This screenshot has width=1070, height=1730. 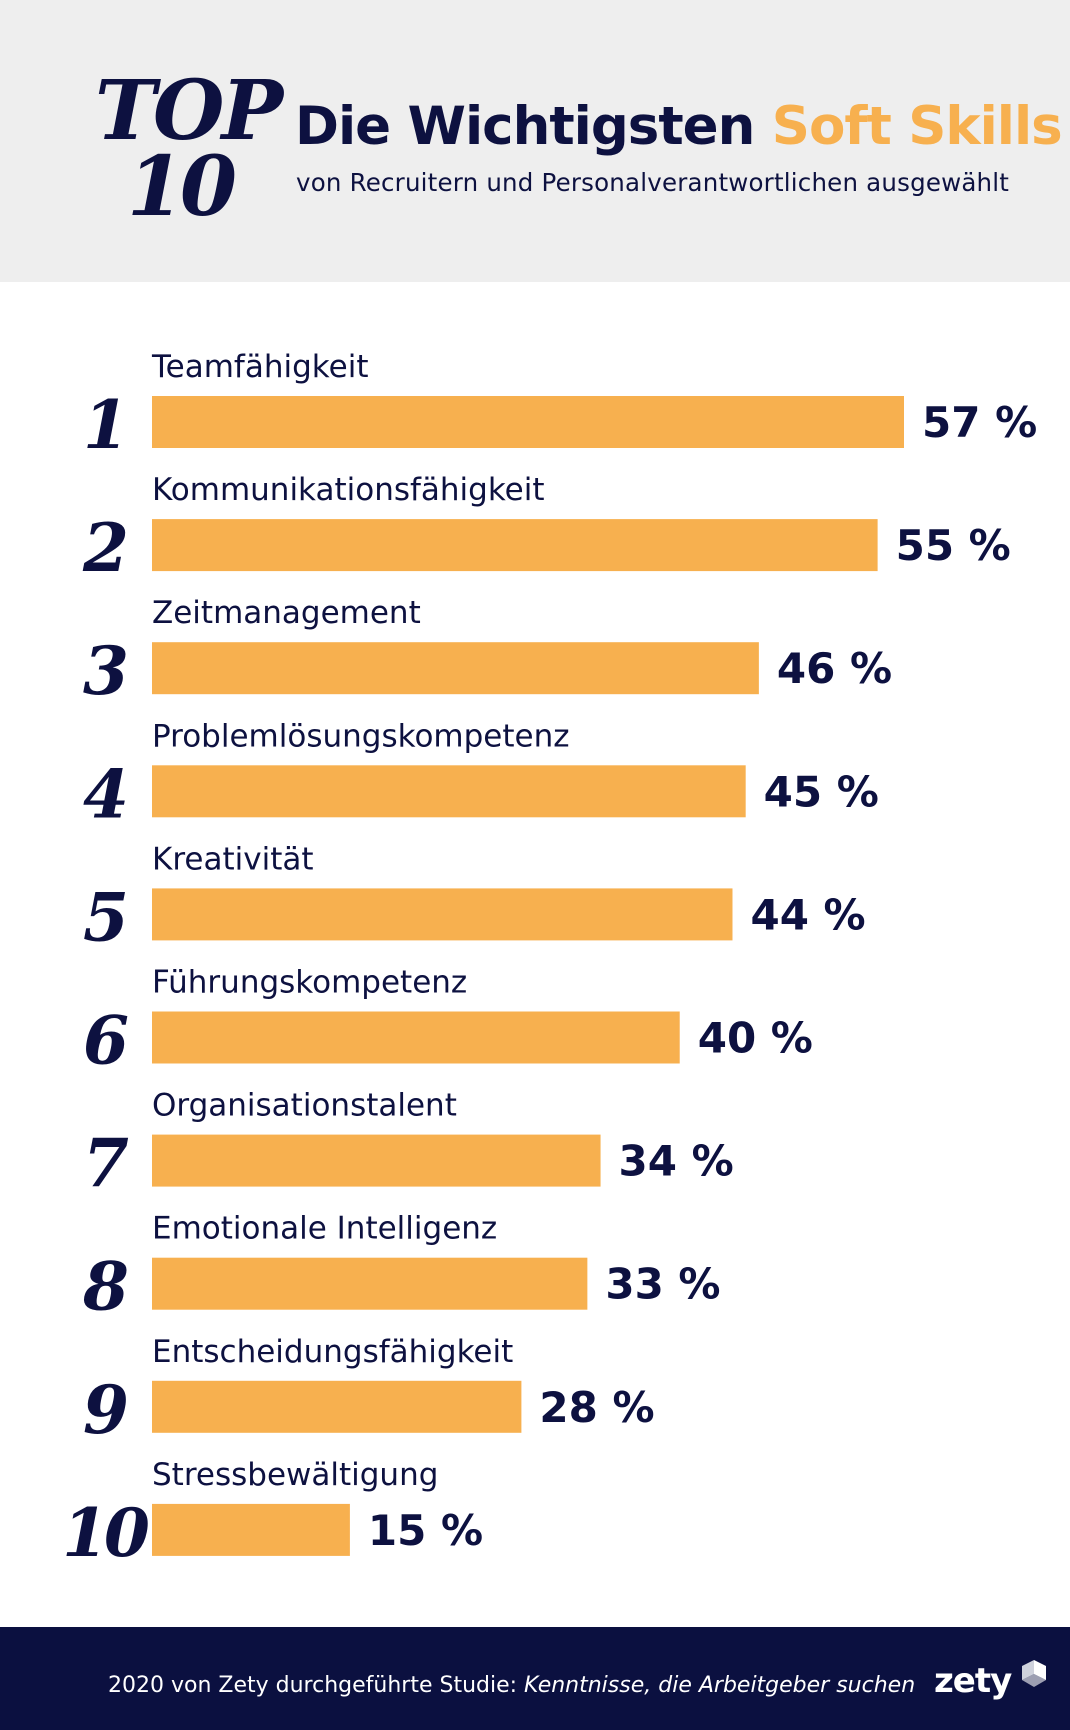 What do you see at coordinates (105, 671) in the screenshot?
I see `rank-number: 3` at bounding box center [105, 671].